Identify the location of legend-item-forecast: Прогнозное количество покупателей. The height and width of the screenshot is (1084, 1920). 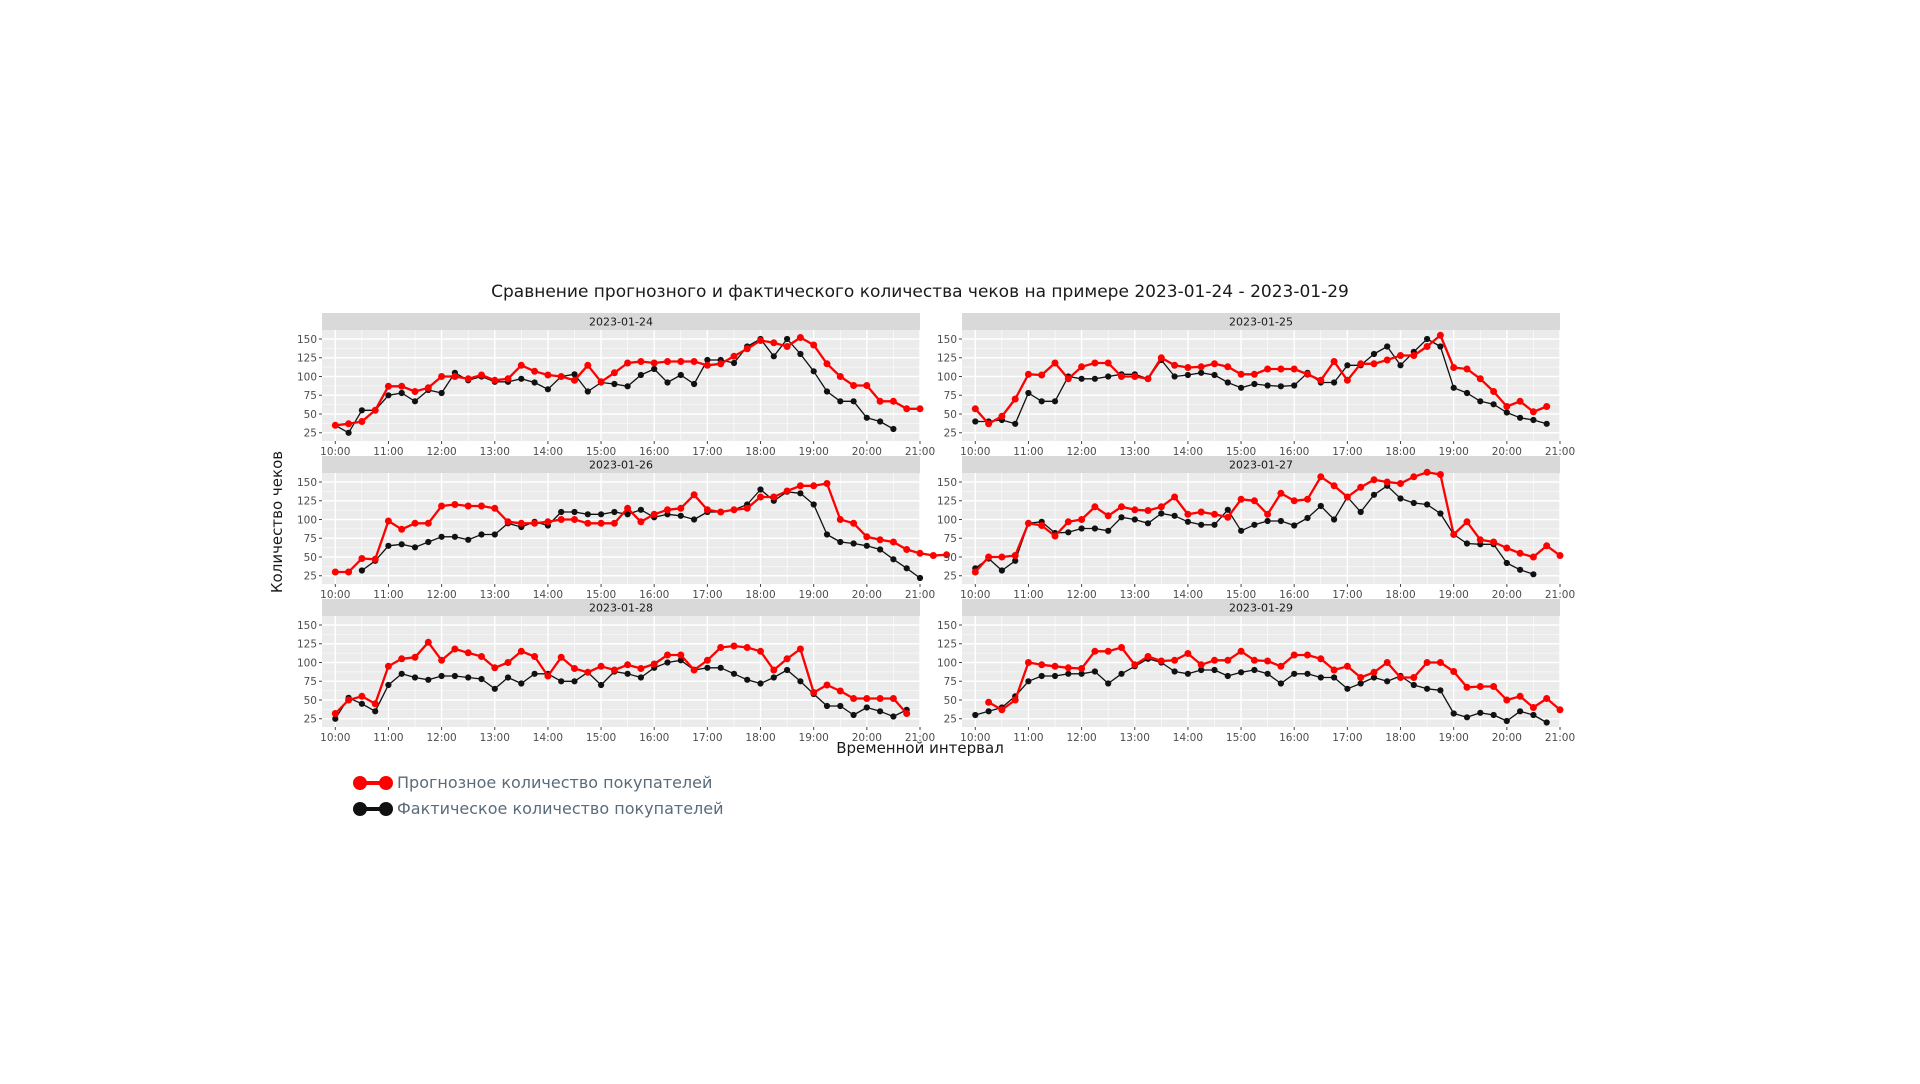
(532, 782).